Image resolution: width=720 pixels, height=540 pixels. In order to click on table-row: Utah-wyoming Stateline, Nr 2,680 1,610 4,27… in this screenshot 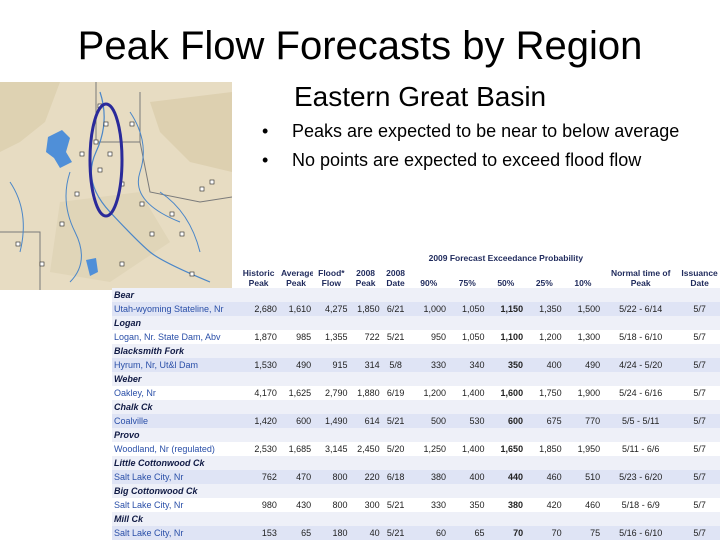, I will do `click(416, 309)`.